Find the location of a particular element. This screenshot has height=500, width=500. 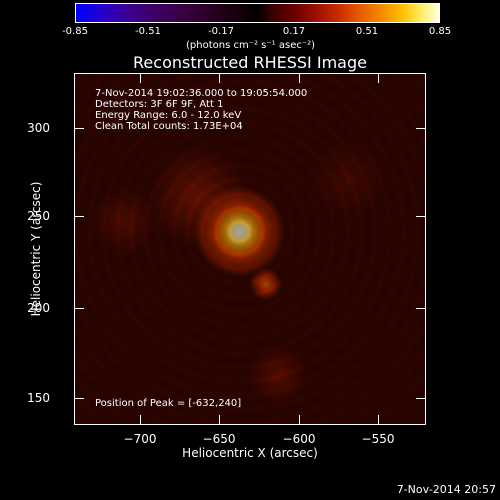

y-axis-label: Heliocentric Y (arcsec) is located at coordinates (36, 249).